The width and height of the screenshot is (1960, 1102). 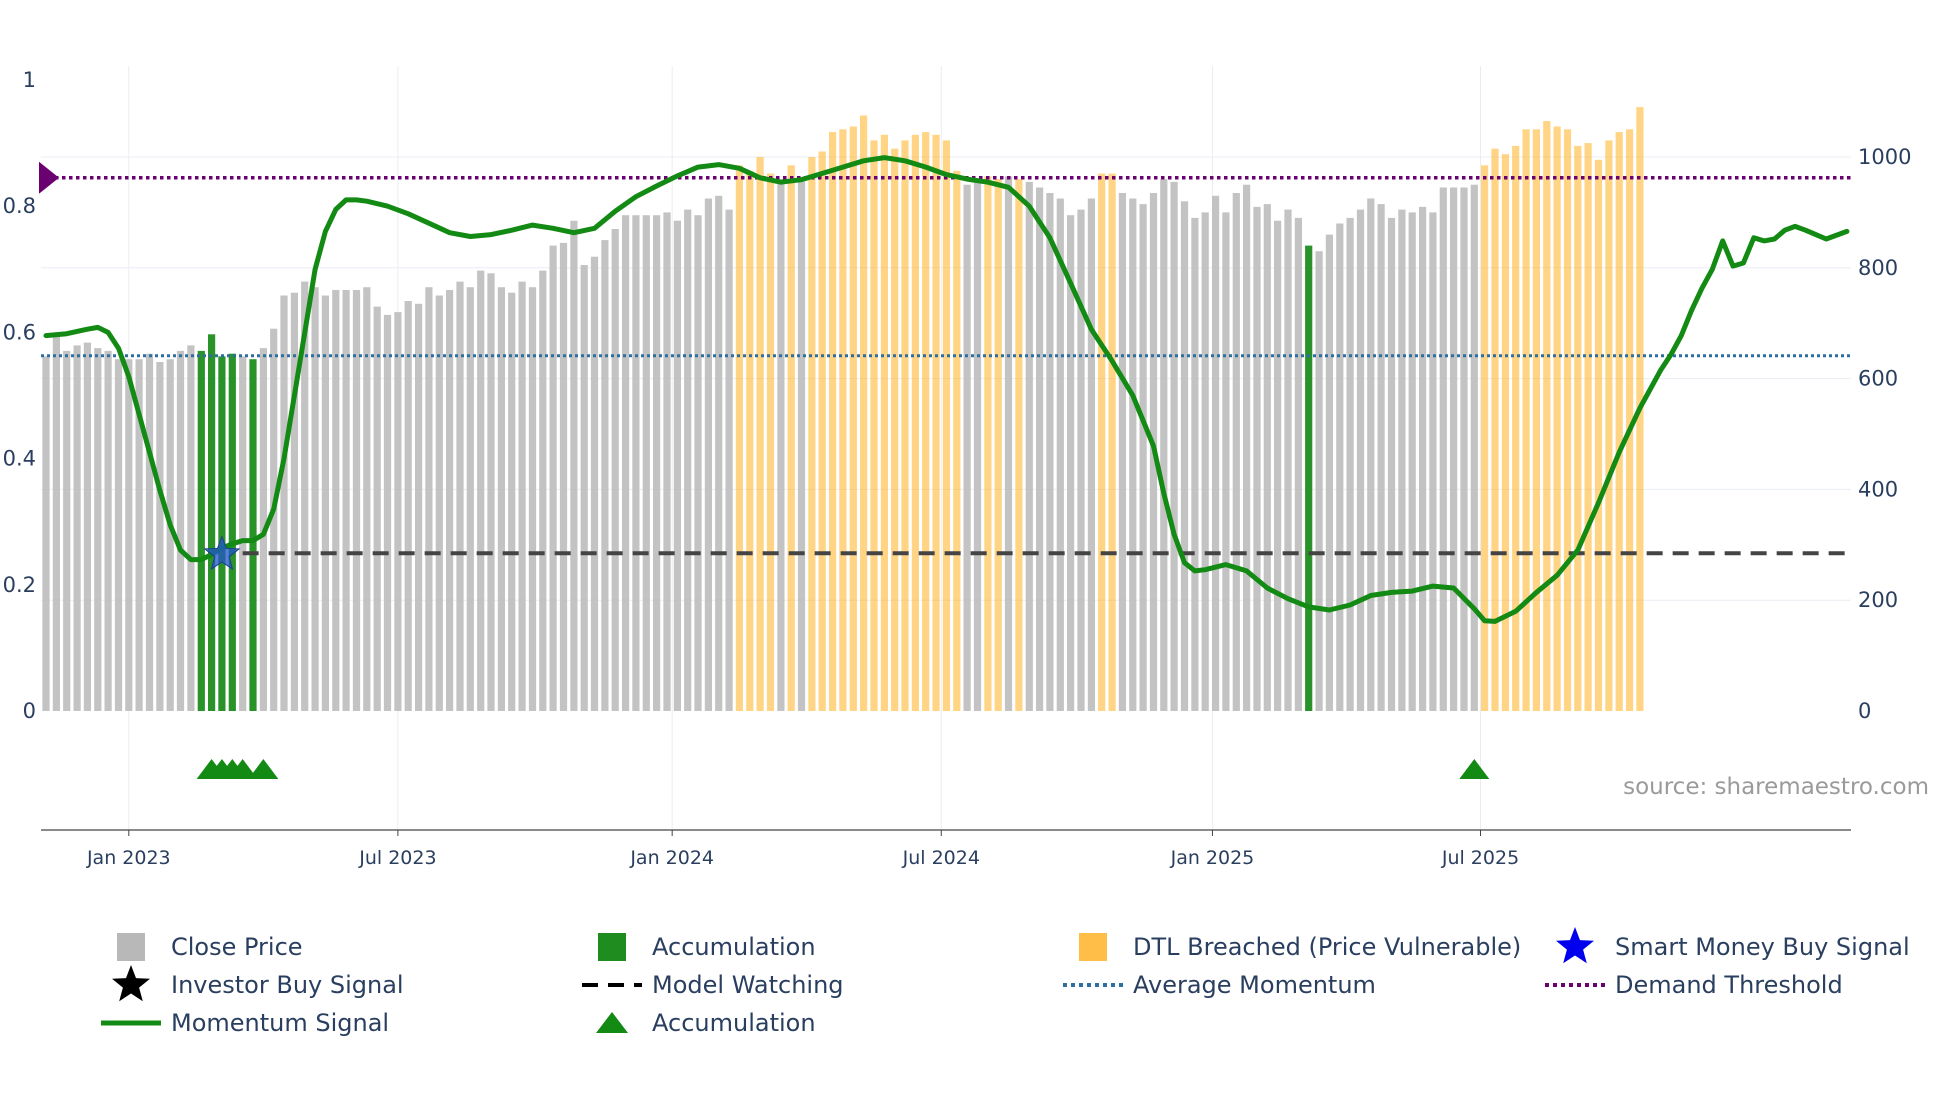 I want to click on legend-item: Momentum Signal, so click(x=245, y=1023).